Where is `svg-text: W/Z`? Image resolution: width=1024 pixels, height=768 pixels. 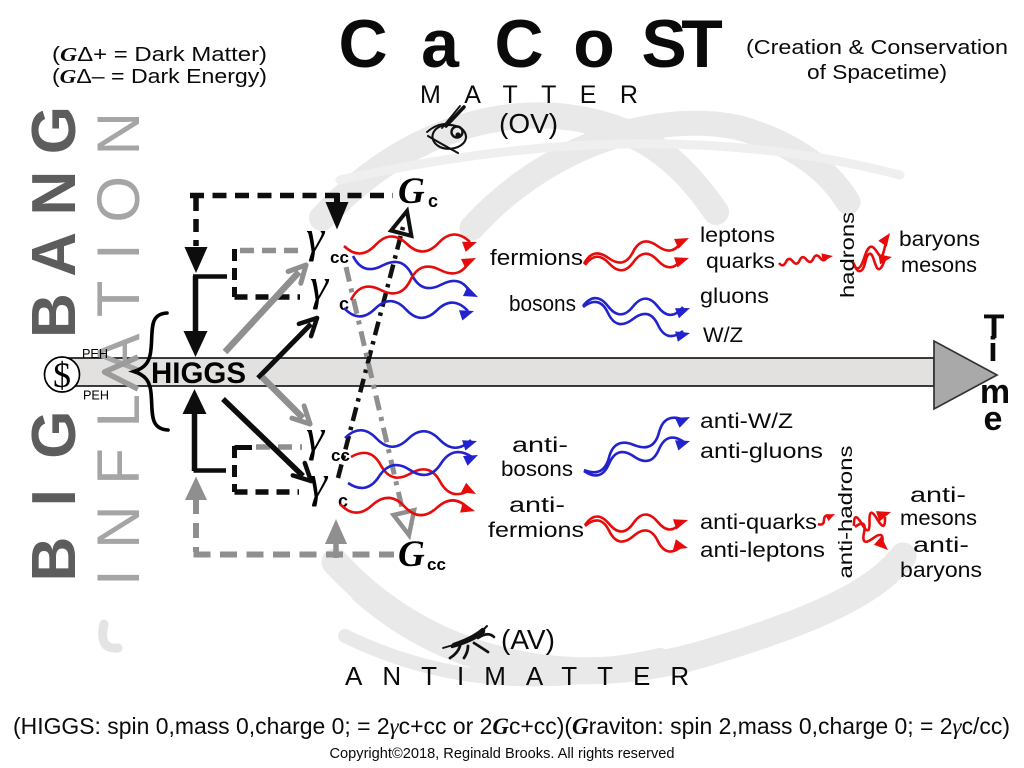 svg-text: W/Z is located at coordinates (723, 335).